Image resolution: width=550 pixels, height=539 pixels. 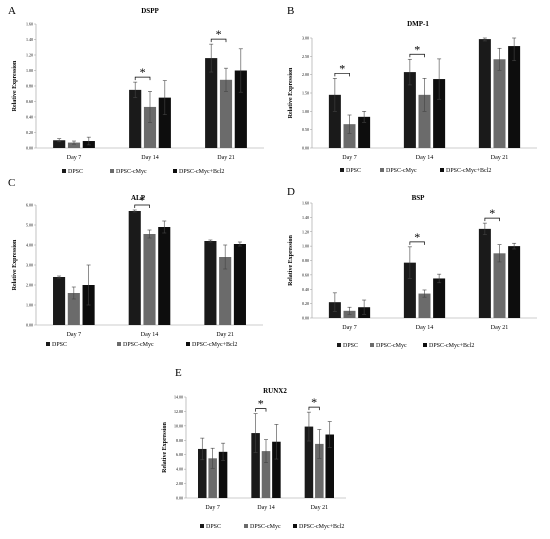 What do you see at coordinates (290, 11) in the screenshot?
I see `panel-letter: B` at bounding box center [290, 11].